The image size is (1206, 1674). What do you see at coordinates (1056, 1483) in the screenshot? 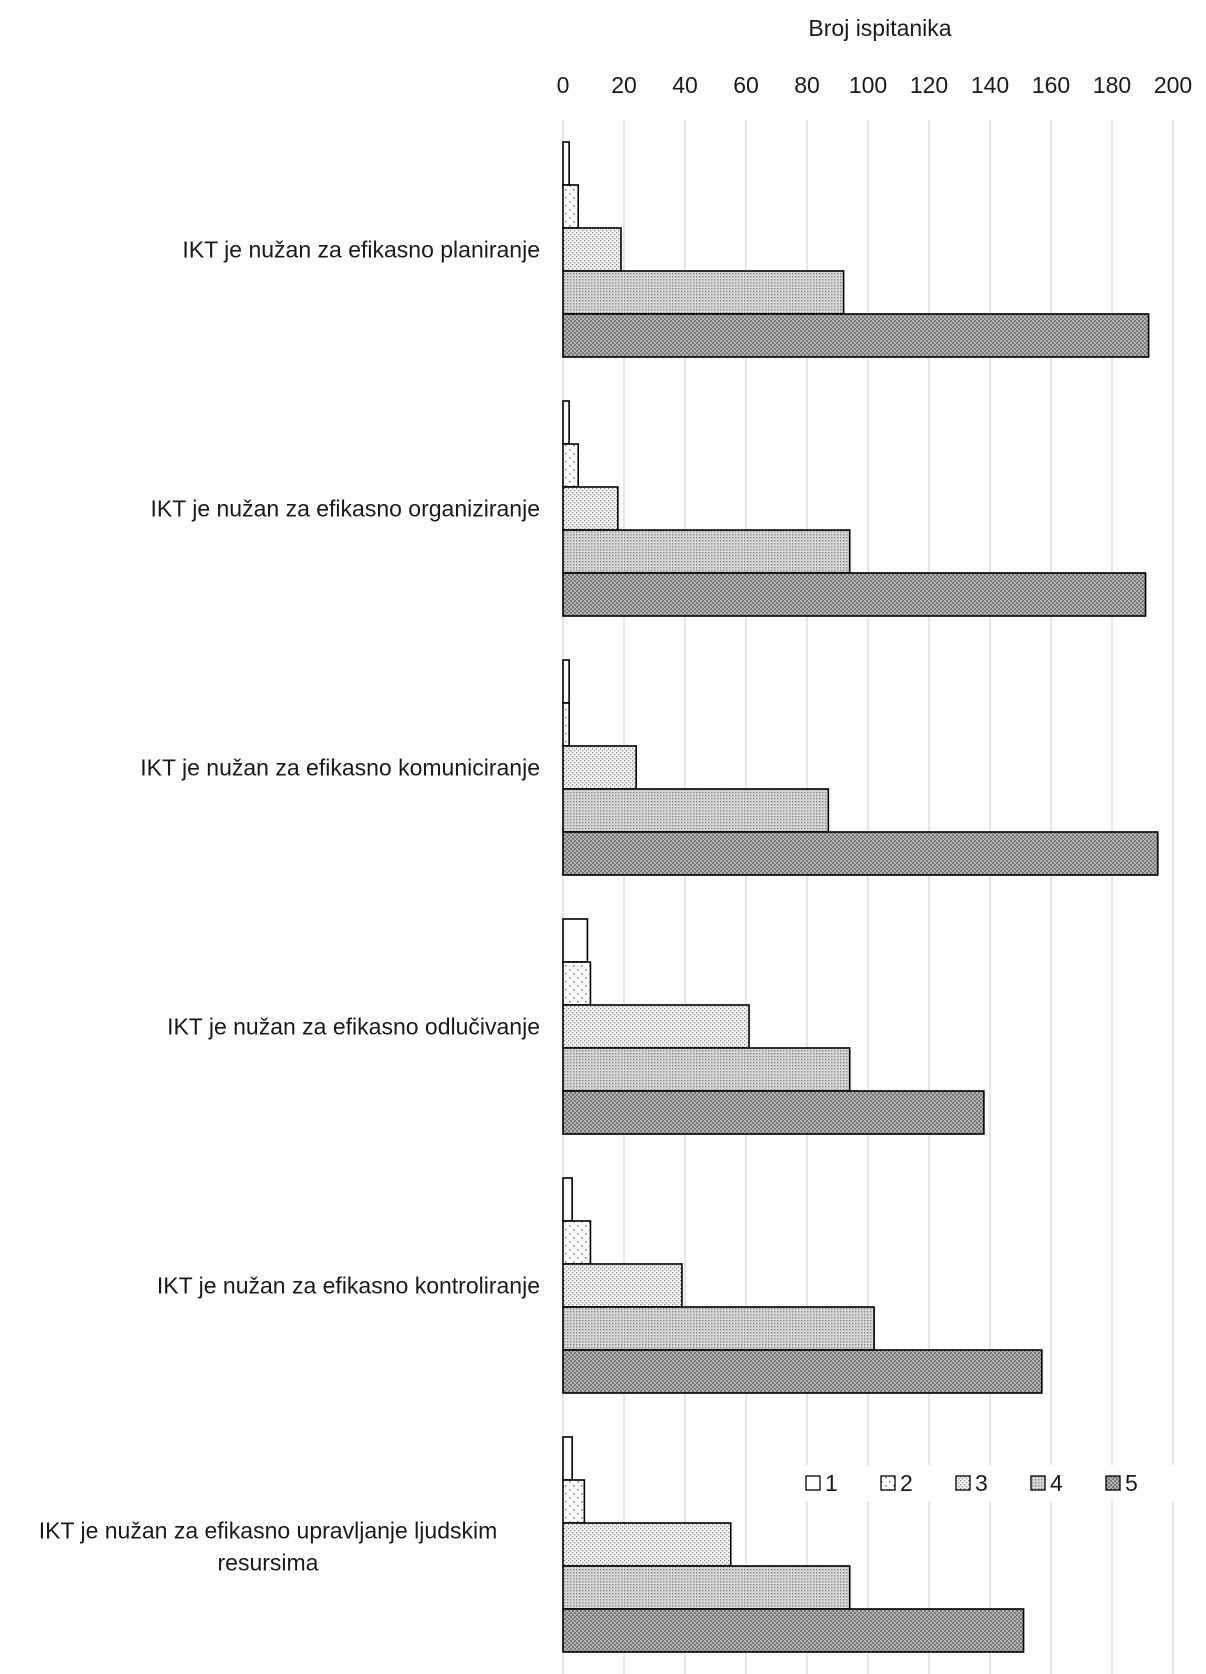
I see `legend-label: 4` at bounding box center [1056, 1483].